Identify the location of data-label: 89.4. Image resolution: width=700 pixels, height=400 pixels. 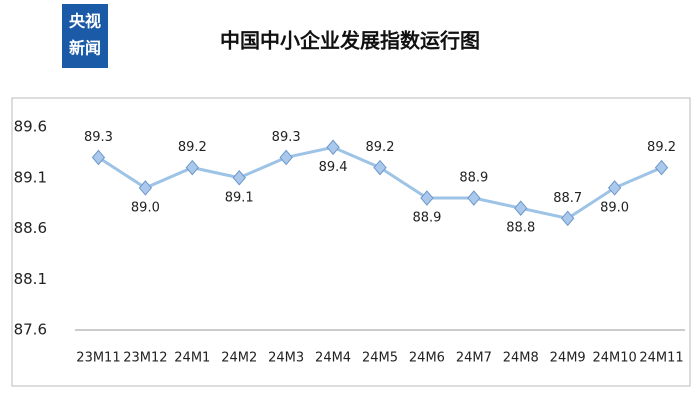
(333, 167).